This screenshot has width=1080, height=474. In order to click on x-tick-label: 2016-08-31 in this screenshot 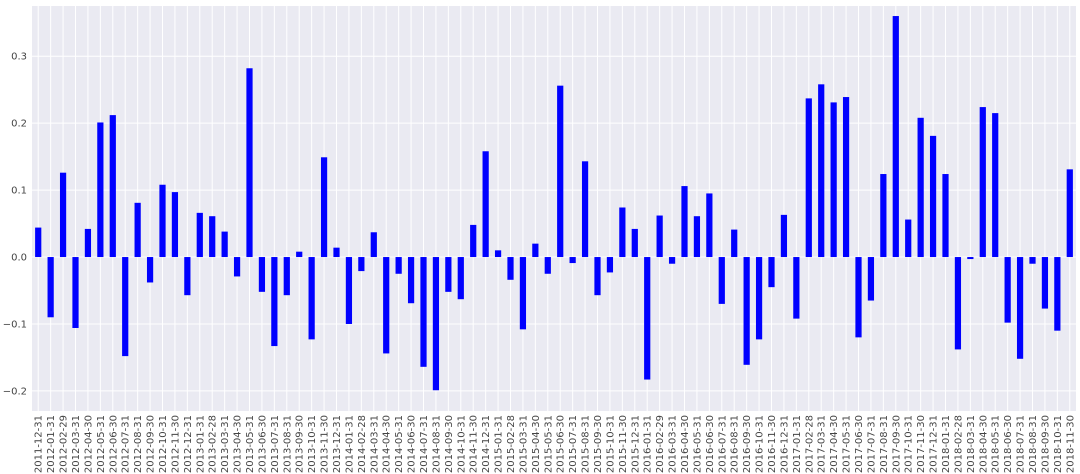, I will do `click(735, 444)`.